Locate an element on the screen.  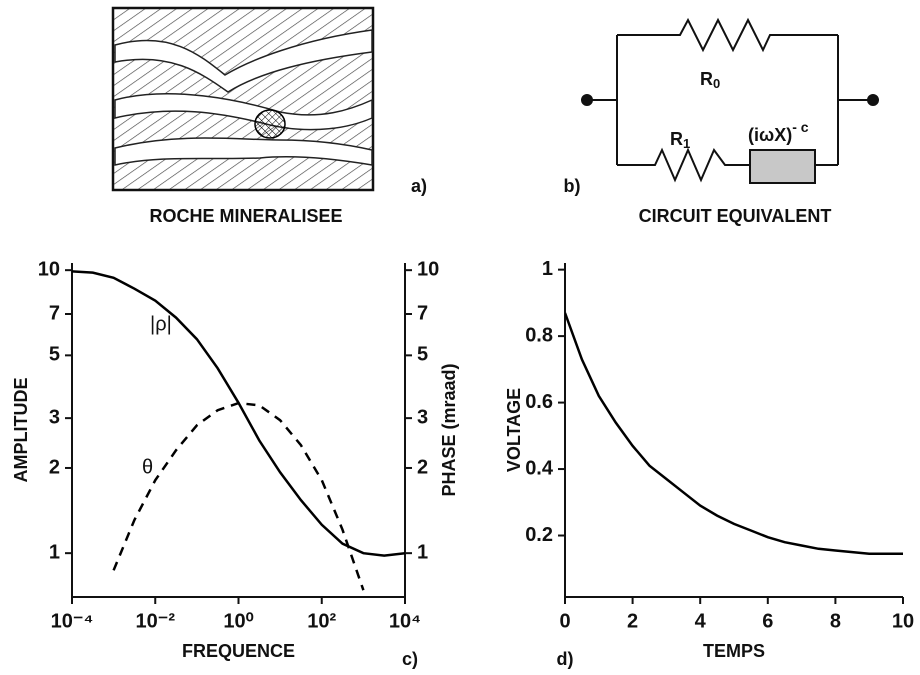
y-axis-label: AMPLITUDE is located at coordinates (21, 430).